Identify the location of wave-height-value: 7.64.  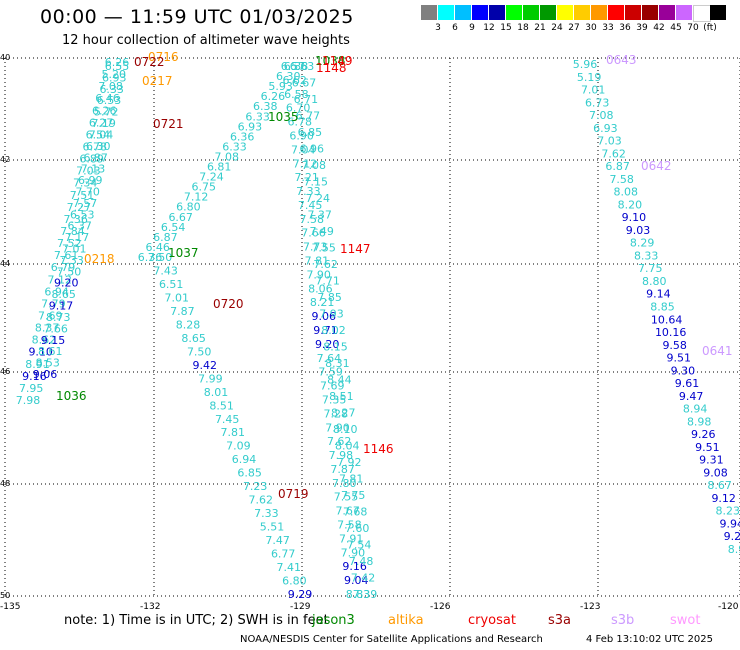
(329, 358).